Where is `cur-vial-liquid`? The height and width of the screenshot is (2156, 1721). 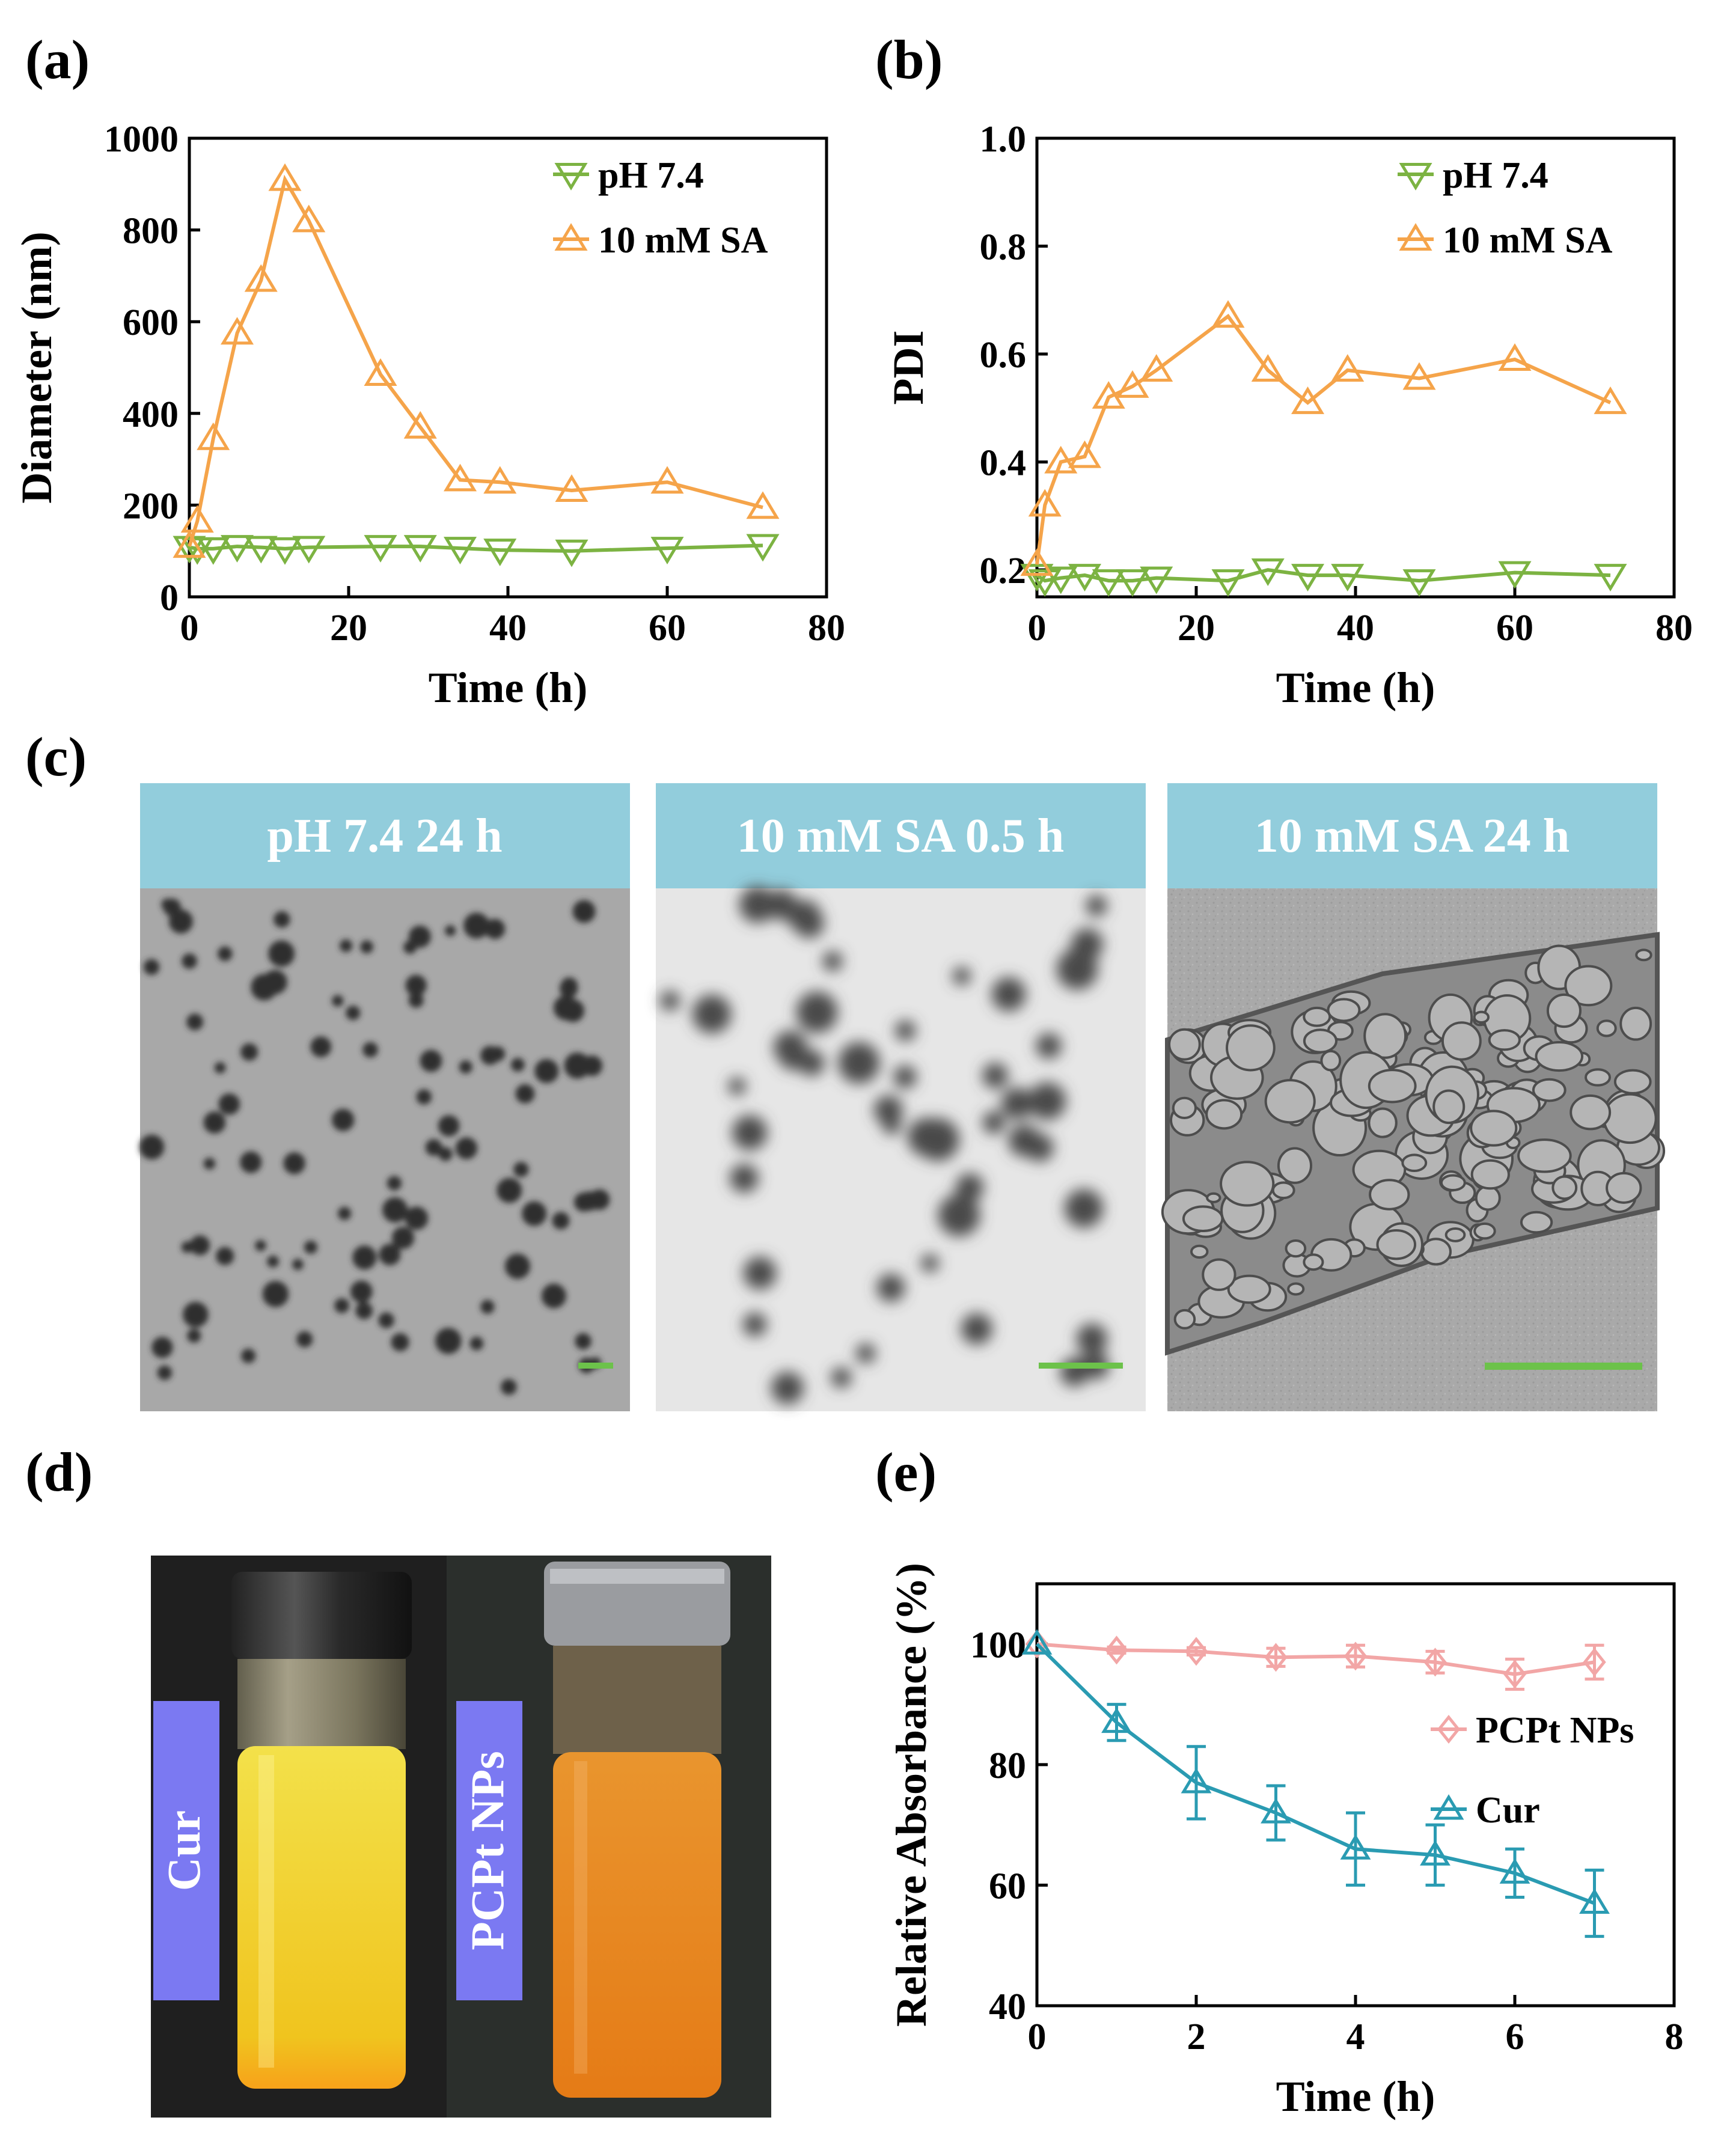
cur-vial-liquid is located at coordinates (321, 1918).